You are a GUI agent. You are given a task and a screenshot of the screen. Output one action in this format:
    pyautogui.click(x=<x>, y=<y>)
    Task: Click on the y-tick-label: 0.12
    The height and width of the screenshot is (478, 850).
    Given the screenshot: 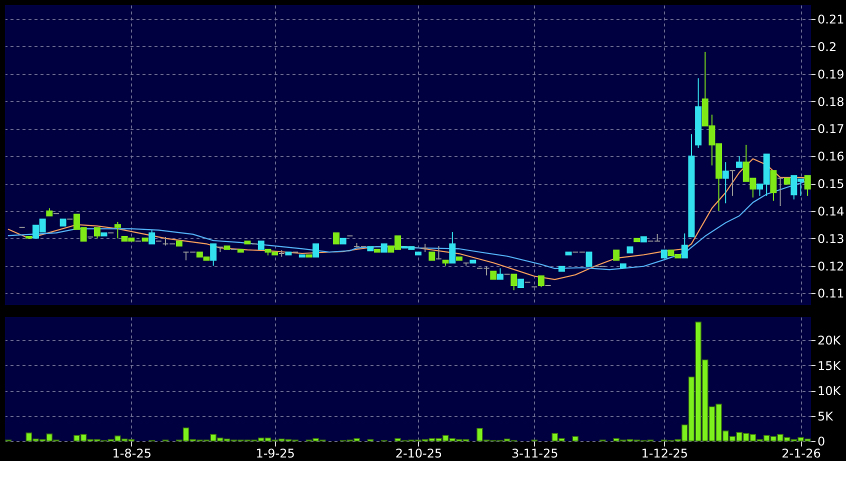 What is the action you would take?
    pyautogui.click(x=831, y=266)
    